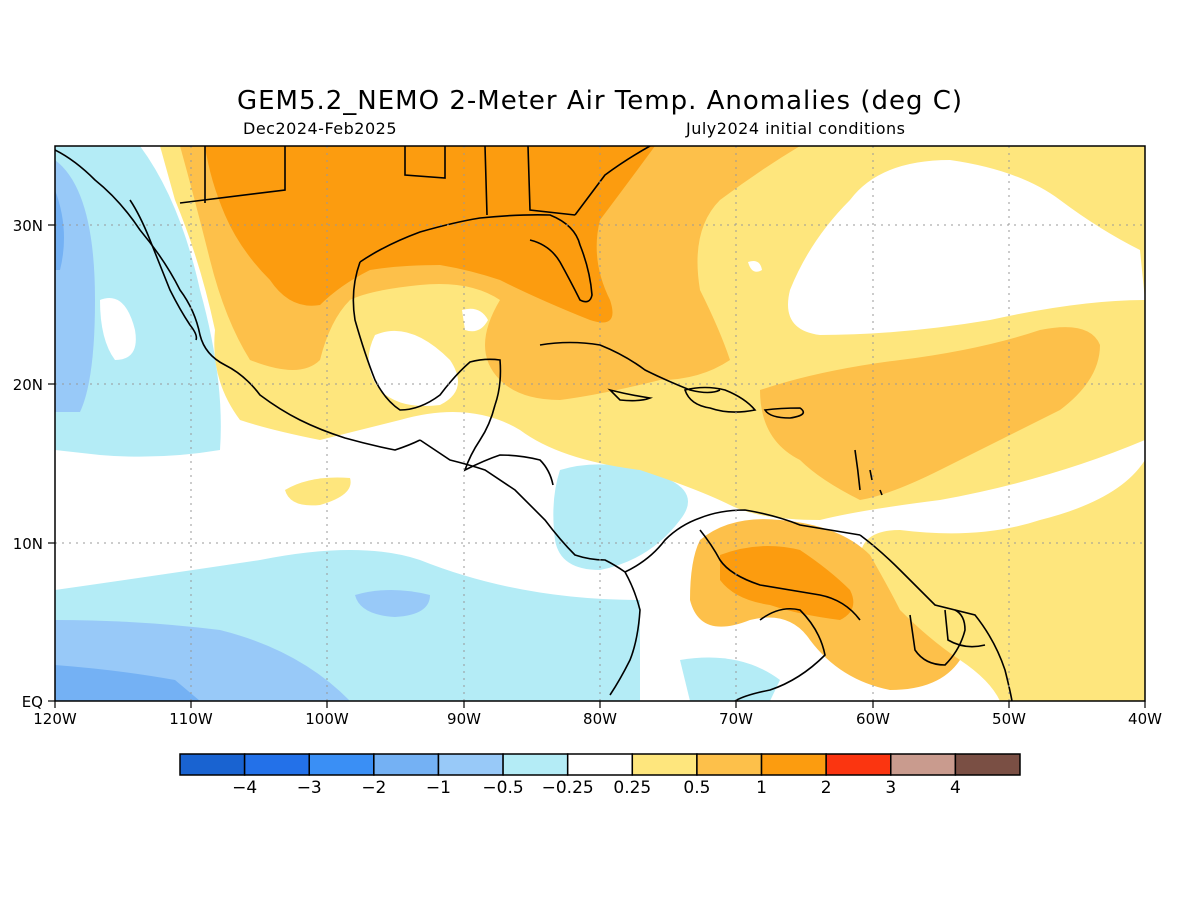  Describe the element at coordinates (873, 719) in the screenshot. I see `x-tick-label: 60W` at that location.